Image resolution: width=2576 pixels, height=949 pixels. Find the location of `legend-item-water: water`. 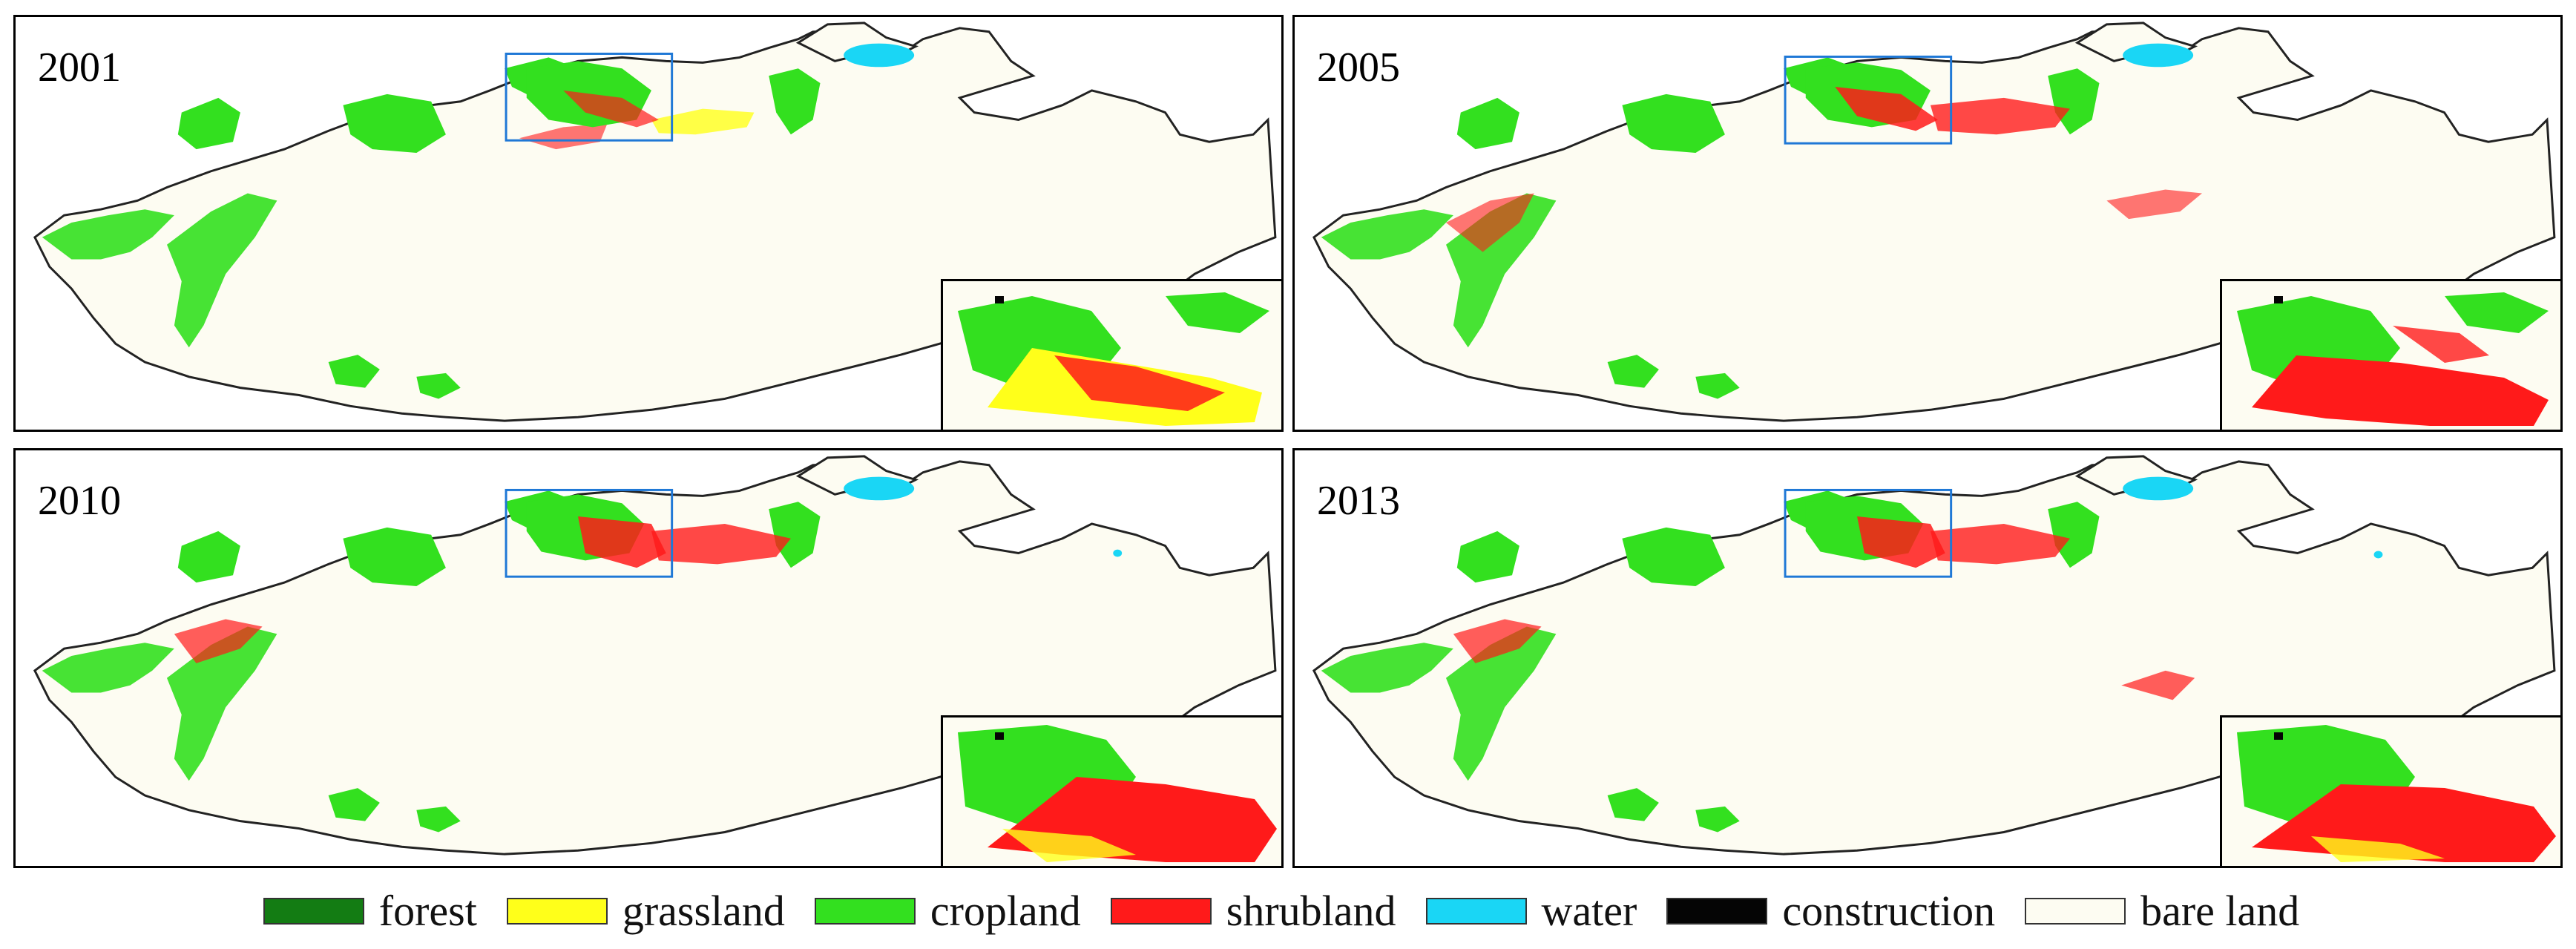

legend-item-water: water is located at coordinates (1531, 911).